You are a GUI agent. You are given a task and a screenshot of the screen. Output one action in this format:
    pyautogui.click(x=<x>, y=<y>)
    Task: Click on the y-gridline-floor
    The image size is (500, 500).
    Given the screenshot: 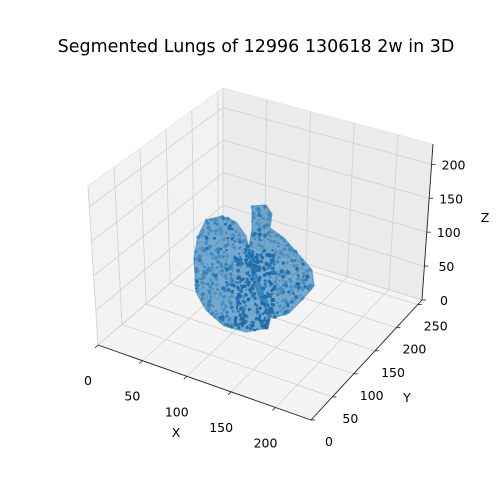 What is the action you would take?
    pyautogui.click(x=227, y=361)
    